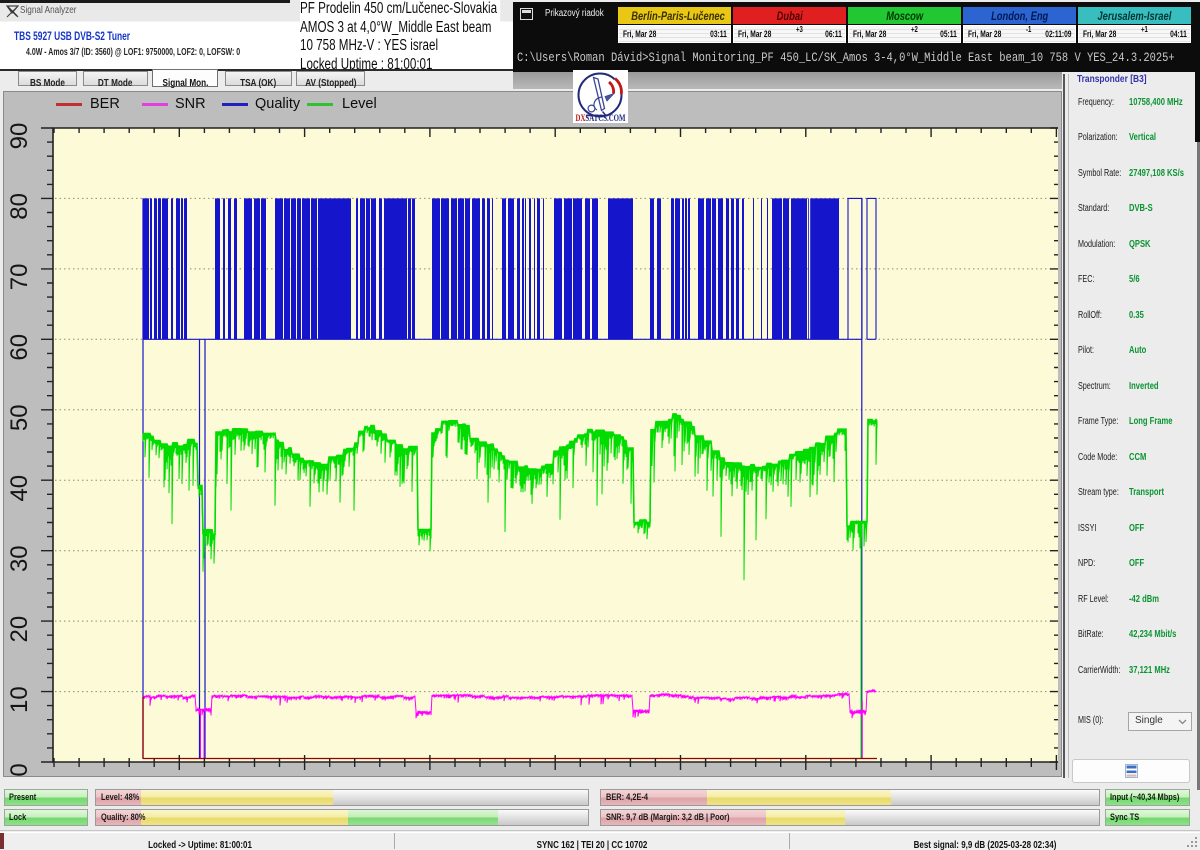 The height and width of the screenshot is (850, 1200). I want to click on svg-text: DXSATCS.COM, so click(601, 118).